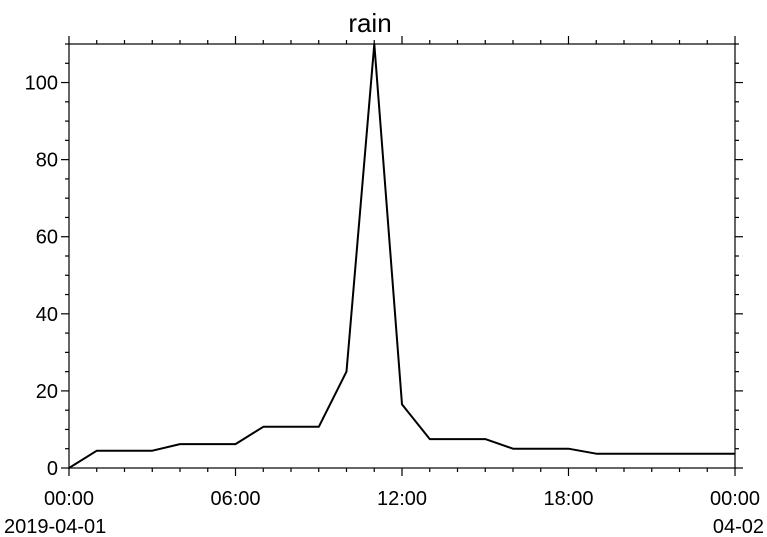 The width and height of the screenshot is (767, 537). What do you see at coordinates (52, 469) in the screenshot?
I see `y-tick-label: 0` at bounding box center [52, 469].